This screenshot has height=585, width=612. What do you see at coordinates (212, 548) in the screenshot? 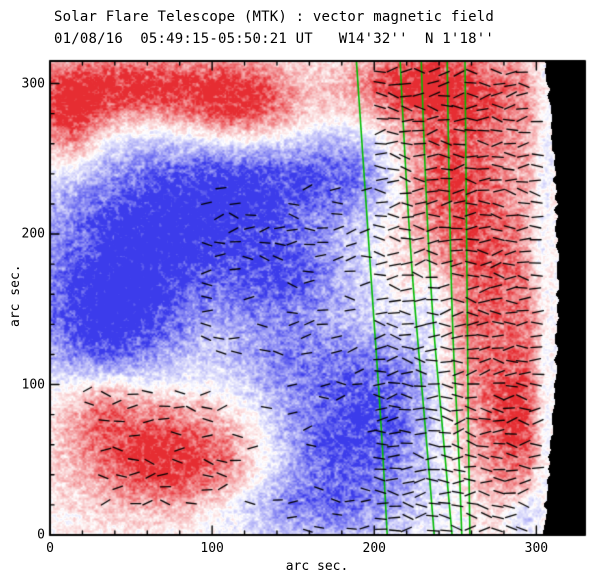
I see `x-tick-label: 100` at bounding box center [212, 548].